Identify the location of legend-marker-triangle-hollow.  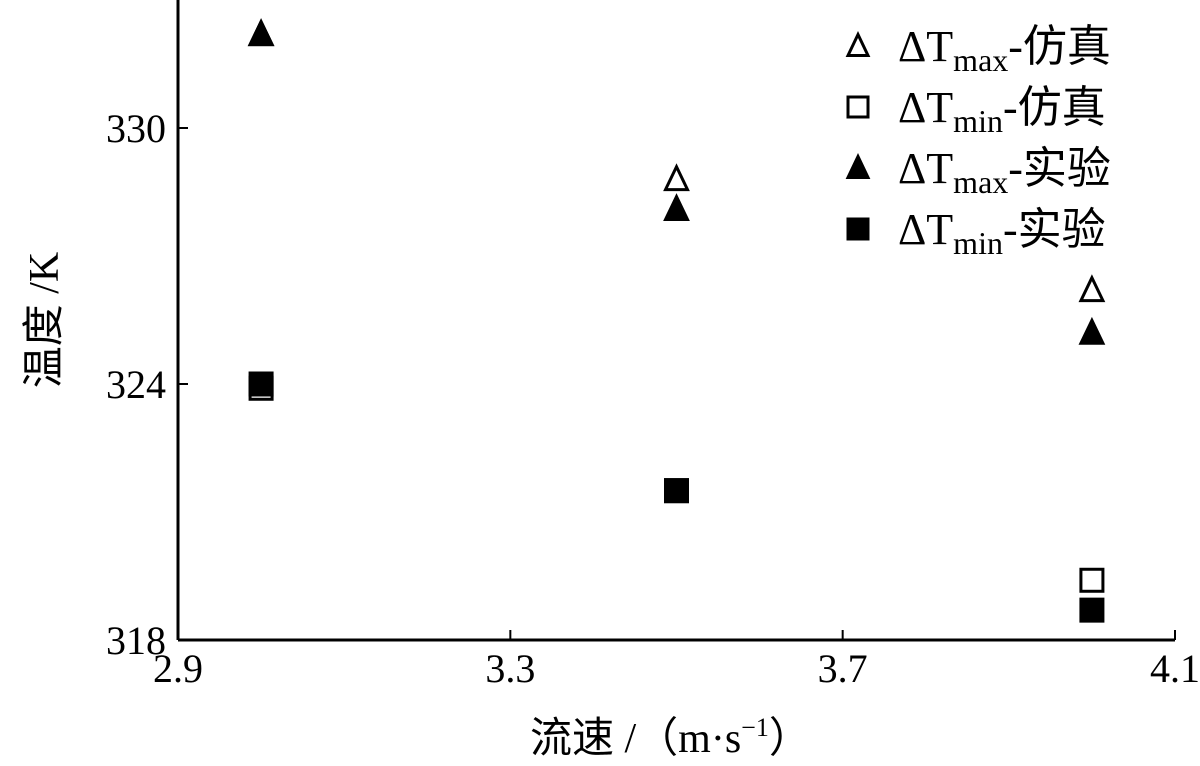
(858, 44).